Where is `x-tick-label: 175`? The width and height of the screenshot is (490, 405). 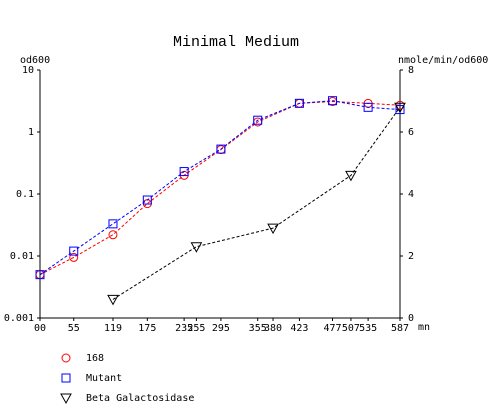 x-tick-label: 175 is located at coordinates (147, 328).